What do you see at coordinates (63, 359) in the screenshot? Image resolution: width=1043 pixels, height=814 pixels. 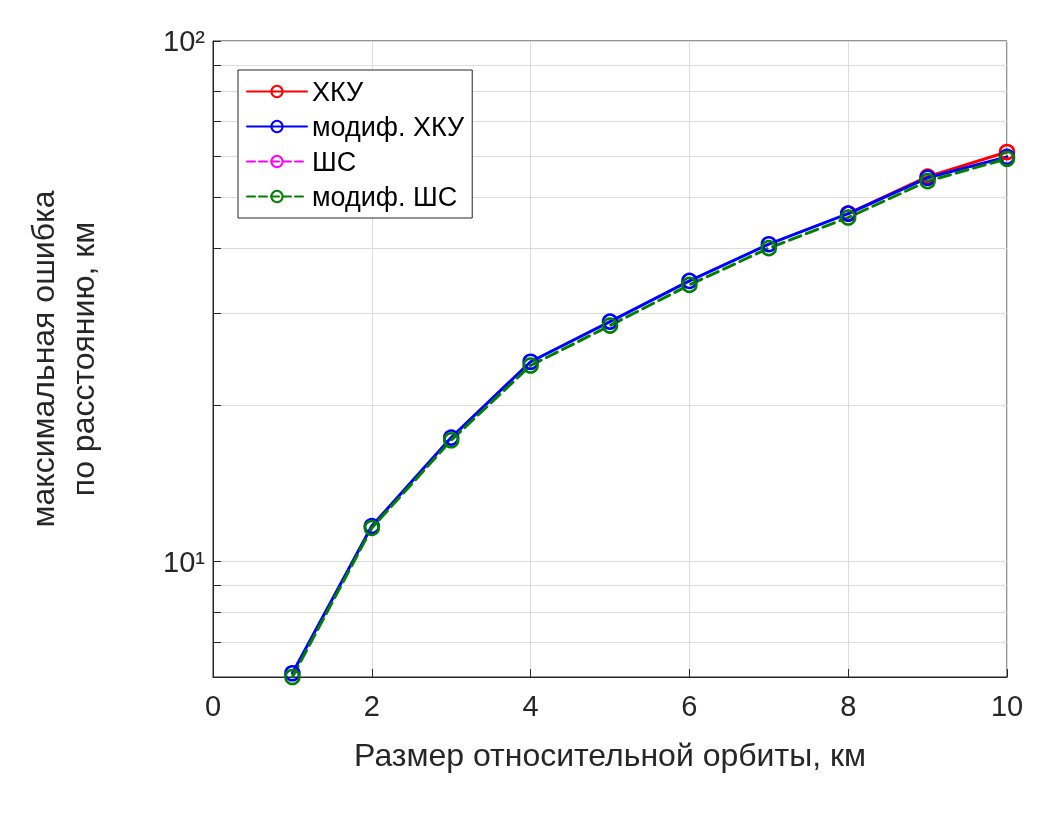 I see `y-axis-title: максимальная ошибка по расстоянию, км` at bounding box center [63, 359].